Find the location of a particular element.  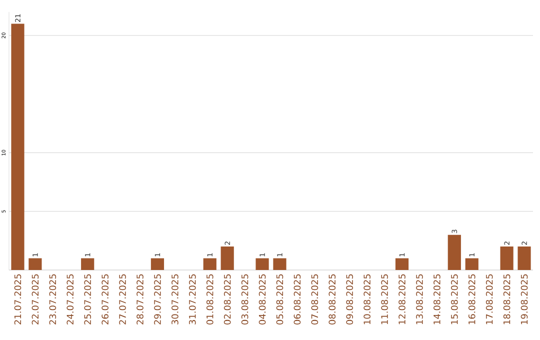

x-tick-label: 26.07.2025 is located at coordinates (105, 299).